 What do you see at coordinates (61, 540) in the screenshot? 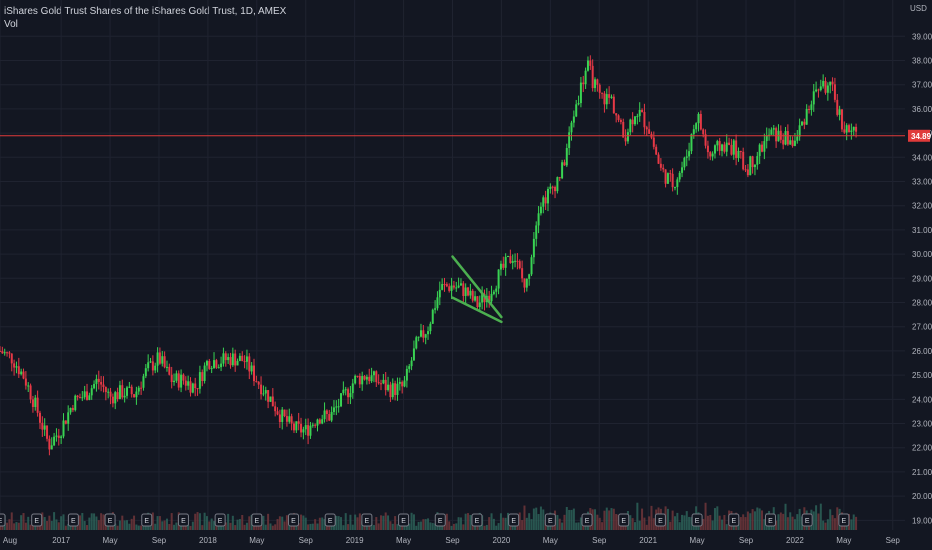
I see `x-tick-label: 2017` at bounding box center [61, 540].